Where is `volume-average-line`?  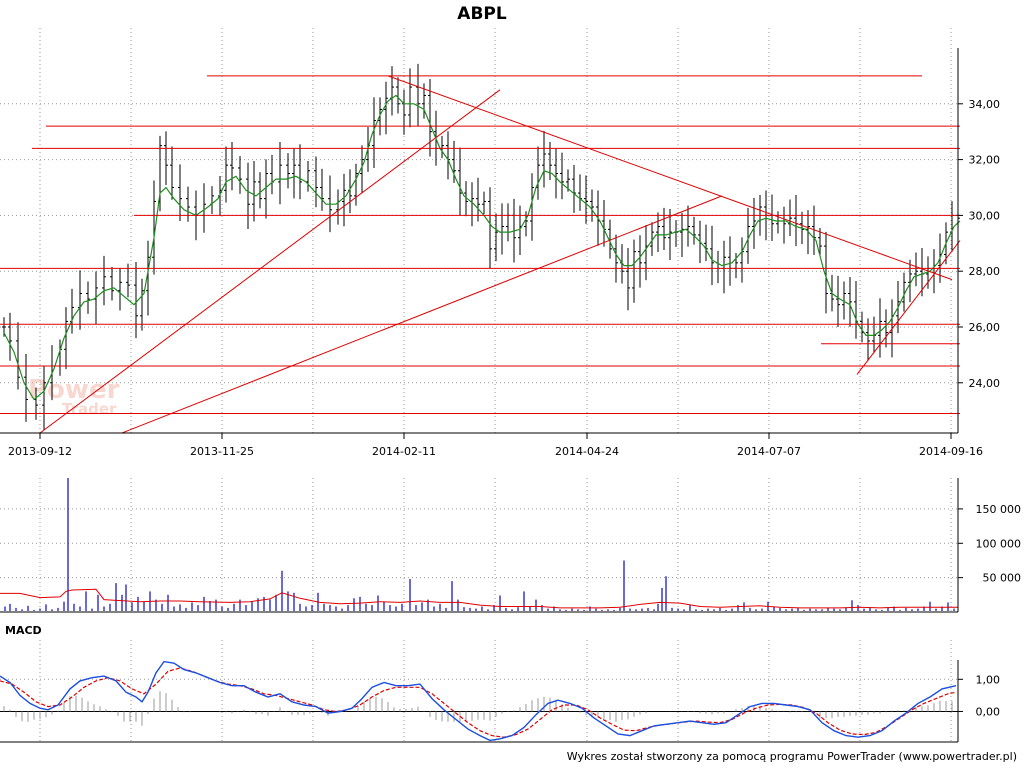 volume-average-line is located at coordinates (479, 598).